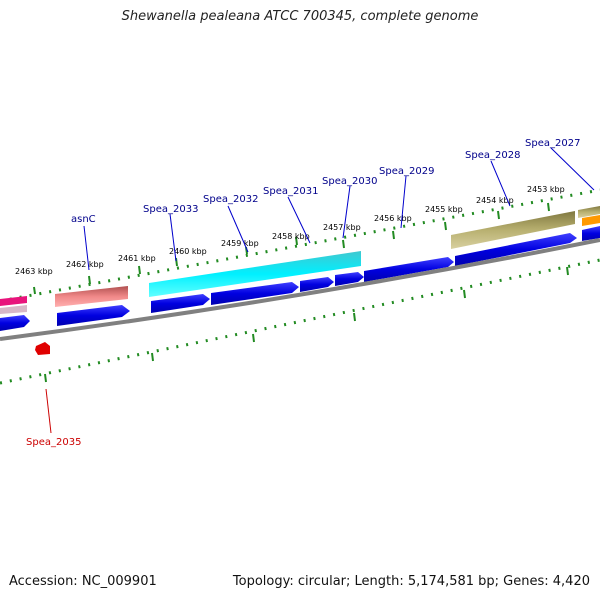 This screenshot has width=600, height=600. What do you see at coordinates (255, 274) in the screenshot?
I see `feature-cyan` at bounding box center [255, 274].